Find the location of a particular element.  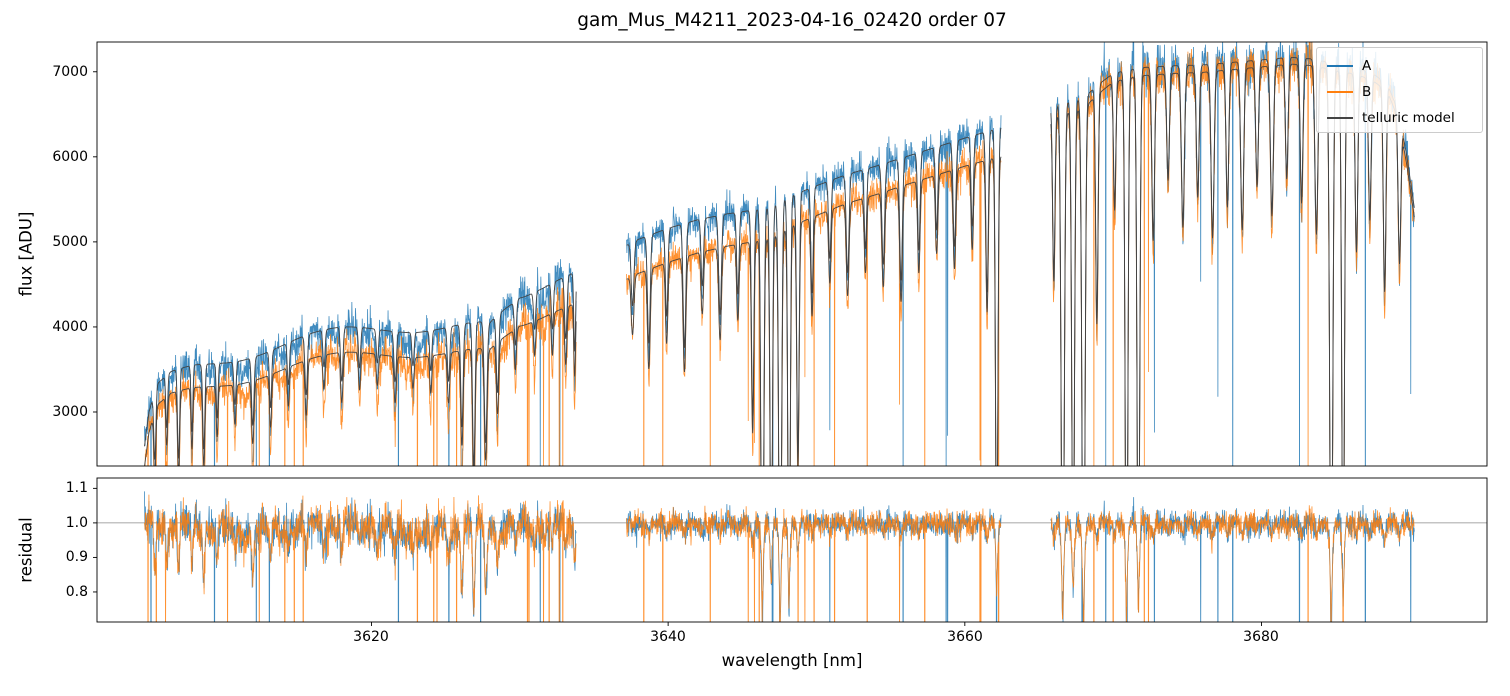

ytick-label: 1.1 is located at coordinates (76, 488).